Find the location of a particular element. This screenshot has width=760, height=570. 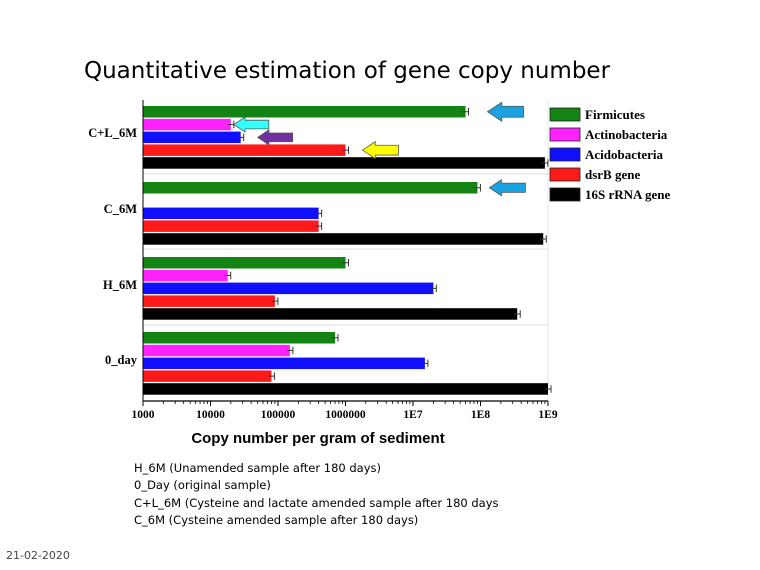

bar-0_day-dsrB-gene is located at coordinates (207, 376).